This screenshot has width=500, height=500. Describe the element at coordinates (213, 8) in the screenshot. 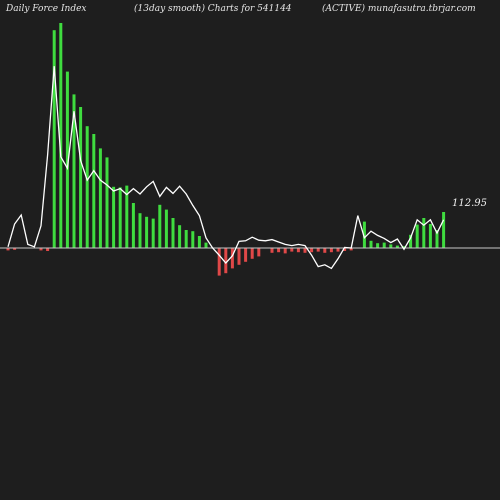

I see `header-middle-title: (13day smooth) Charts for 541144` at that location.